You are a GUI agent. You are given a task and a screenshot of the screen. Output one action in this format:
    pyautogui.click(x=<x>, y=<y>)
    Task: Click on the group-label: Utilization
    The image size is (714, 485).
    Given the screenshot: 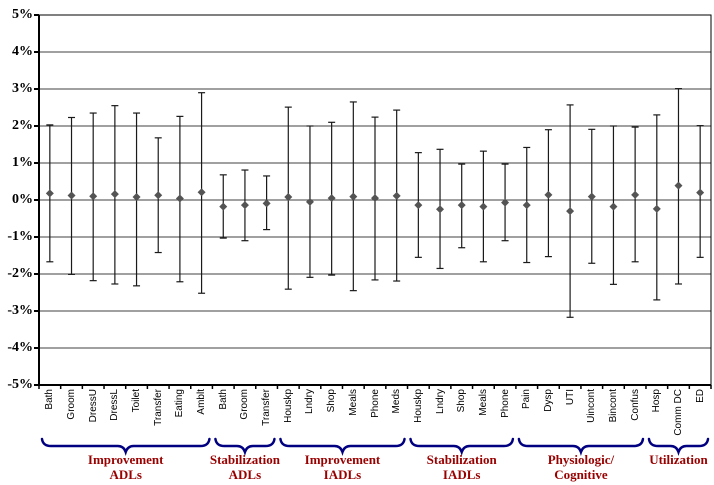 What is the action you would take?
    pyautogui.click(x=658, y=459)
    